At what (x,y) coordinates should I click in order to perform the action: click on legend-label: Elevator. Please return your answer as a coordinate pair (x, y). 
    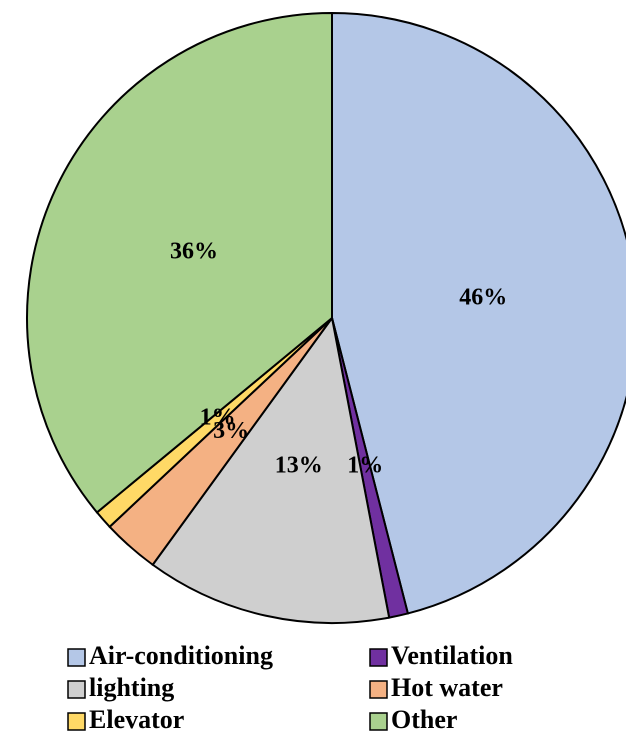
    Looking at the image, I should click on (136, 719).